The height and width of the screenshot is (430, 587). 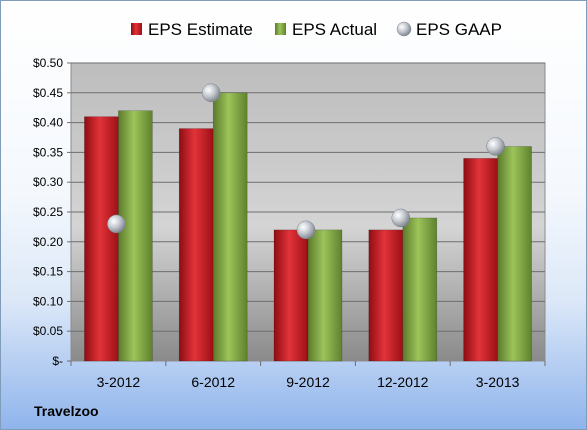 I want to click on x-tick-label: 6-2012, so click(x=213, y=382).